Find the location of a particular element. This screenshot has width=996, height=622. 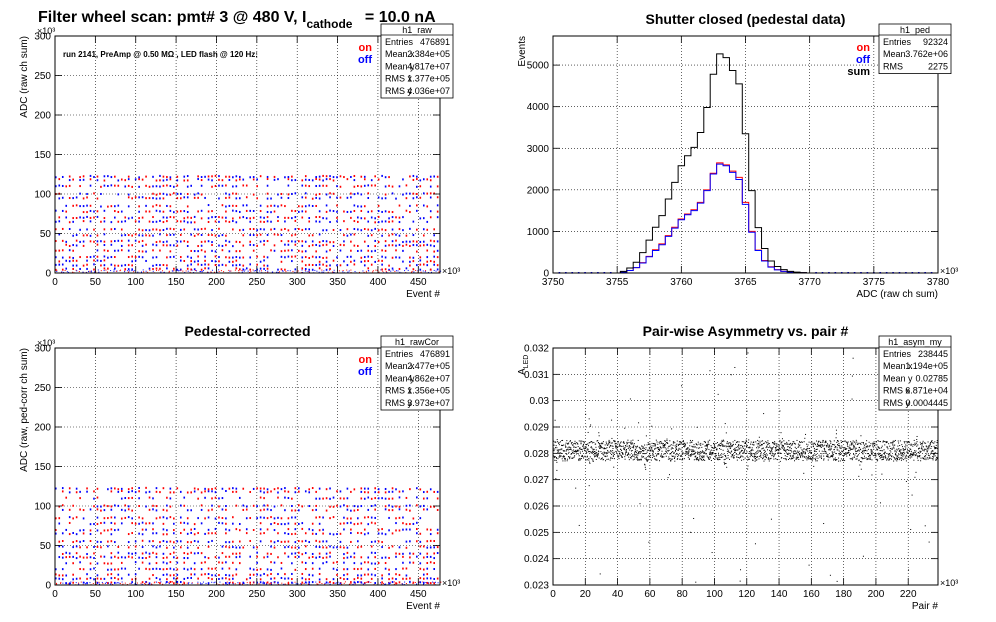

stats-value: 1.377e+05 is located at coordinates (428, 79).